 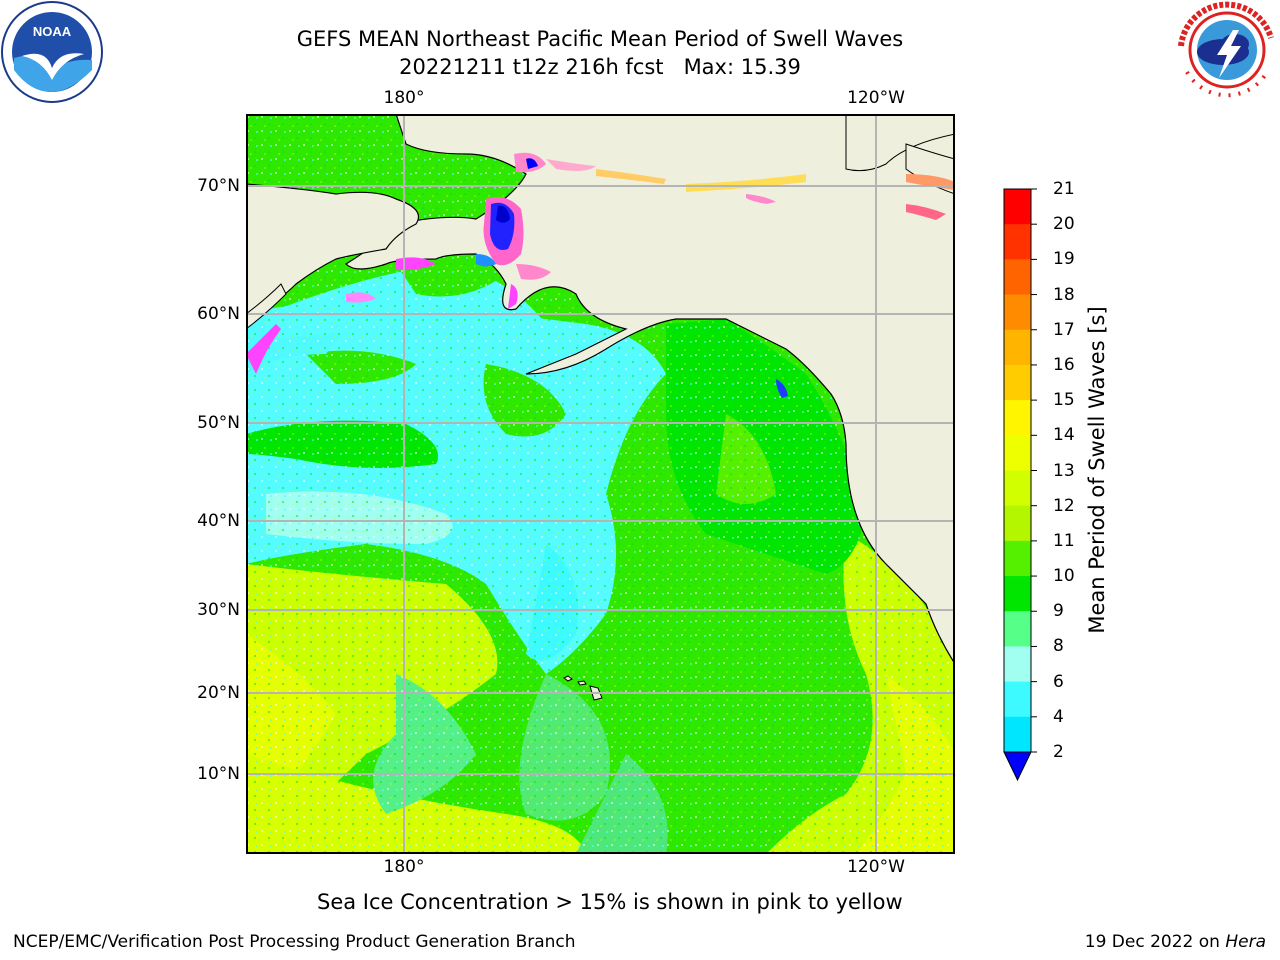 What do you see at coordinates (1245, 942) in the screenshot?
I see `footer-machine: Hera` at bounding box center [1245, 942].